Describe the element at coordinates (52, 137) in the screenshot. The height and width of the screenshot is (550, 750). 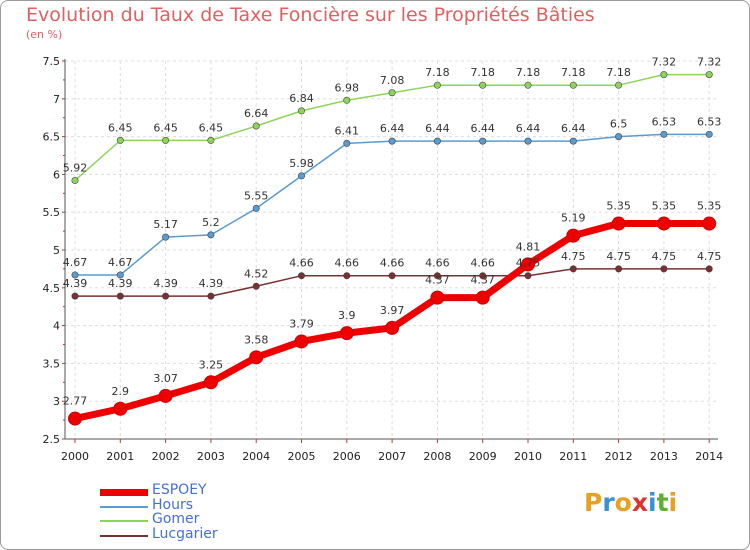
I see `y-tick-label: 6.5` at that location.